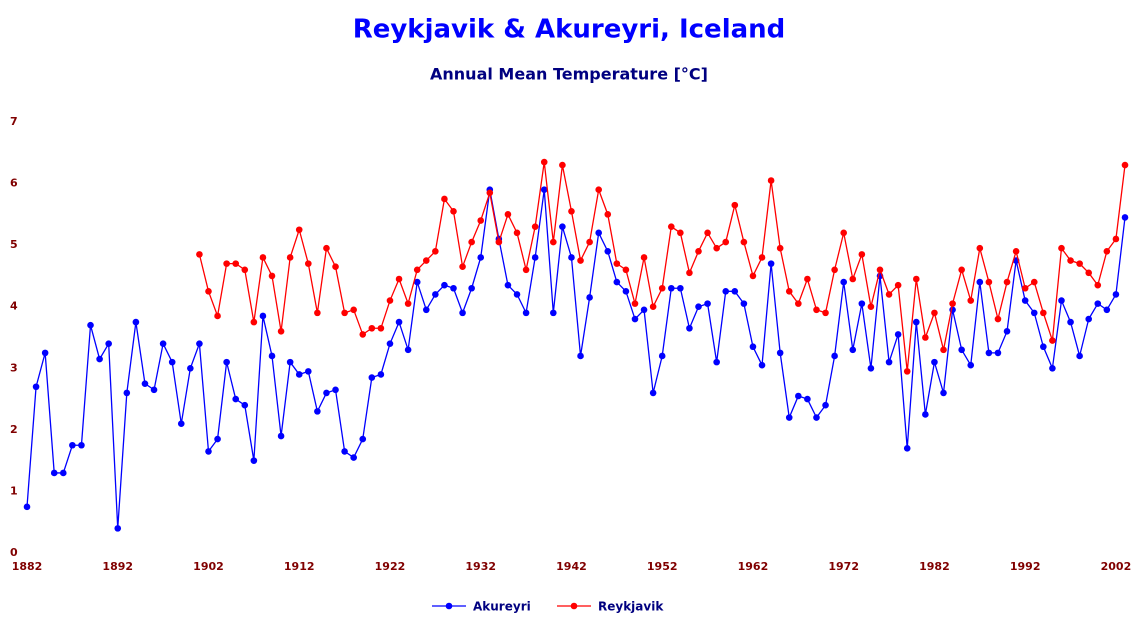  What do you see at coordinates (843, 566) in the screenshot?
I see `x-tick-label: 1972` at bounding box center [843, 566].